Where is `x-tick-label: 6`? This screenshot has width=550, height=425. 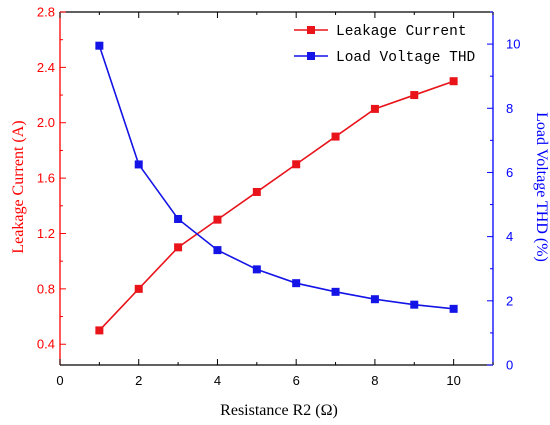 x-tick-label: 6 is located at coordinates (296, 380).